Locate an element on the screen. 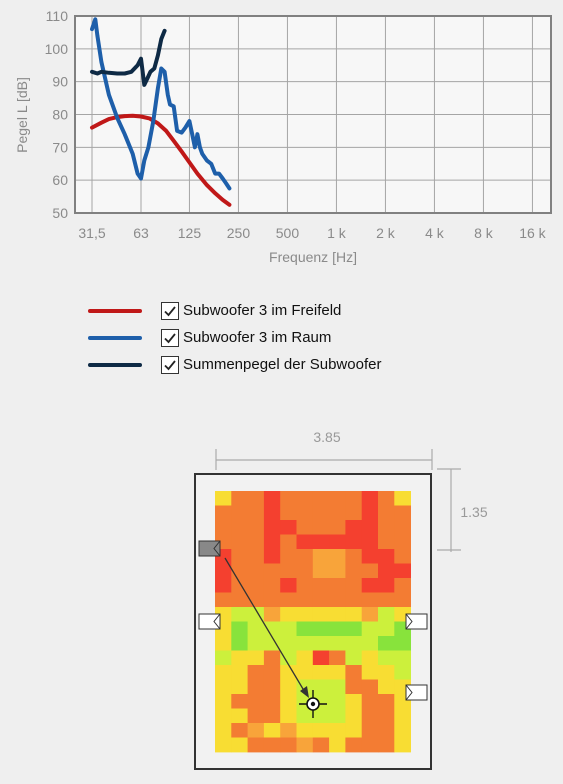 The image size is (563, 784). x-tick-label: 4 k is located at coordinates (435, 233).